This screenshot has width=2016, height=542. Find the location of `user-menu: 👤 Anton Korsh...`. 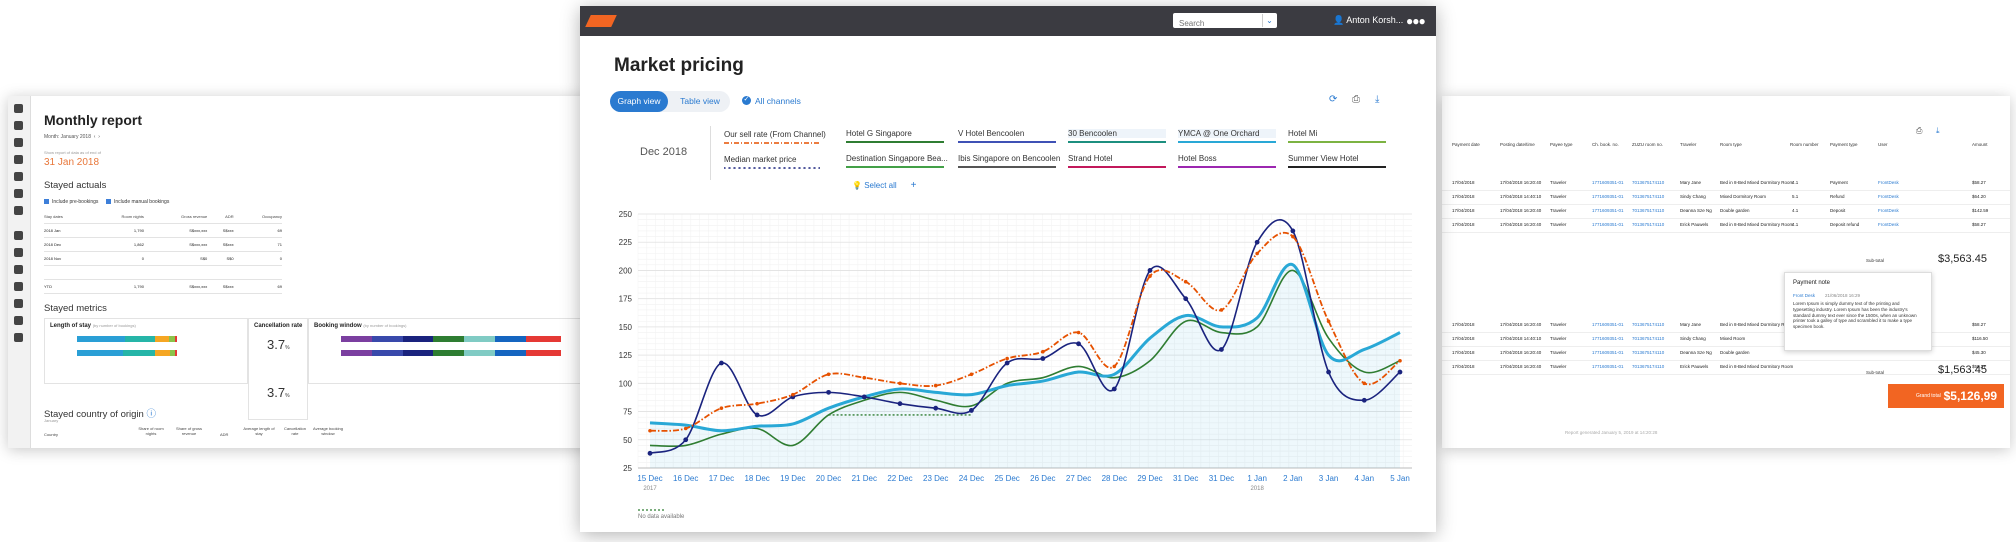

user-menu: 👤 Anton Korsh... is located at coordinates (1368, 20).